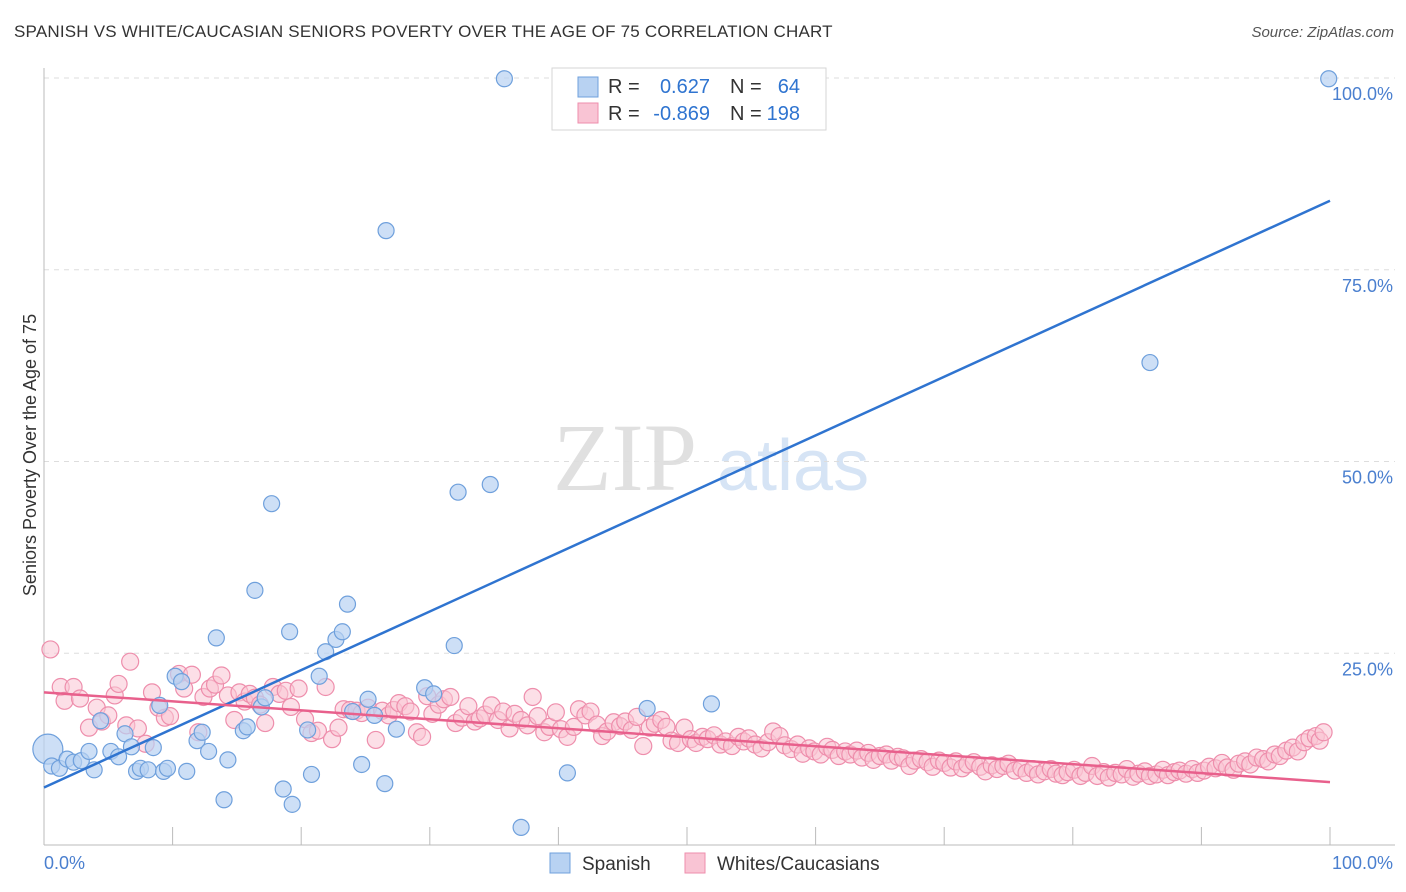 This screenshot has height=892, width=1406. Describe the element at coordinates (714, 863) in the screenshot. I see `series-legend: Spanish Whites/Caucasians` at that location.